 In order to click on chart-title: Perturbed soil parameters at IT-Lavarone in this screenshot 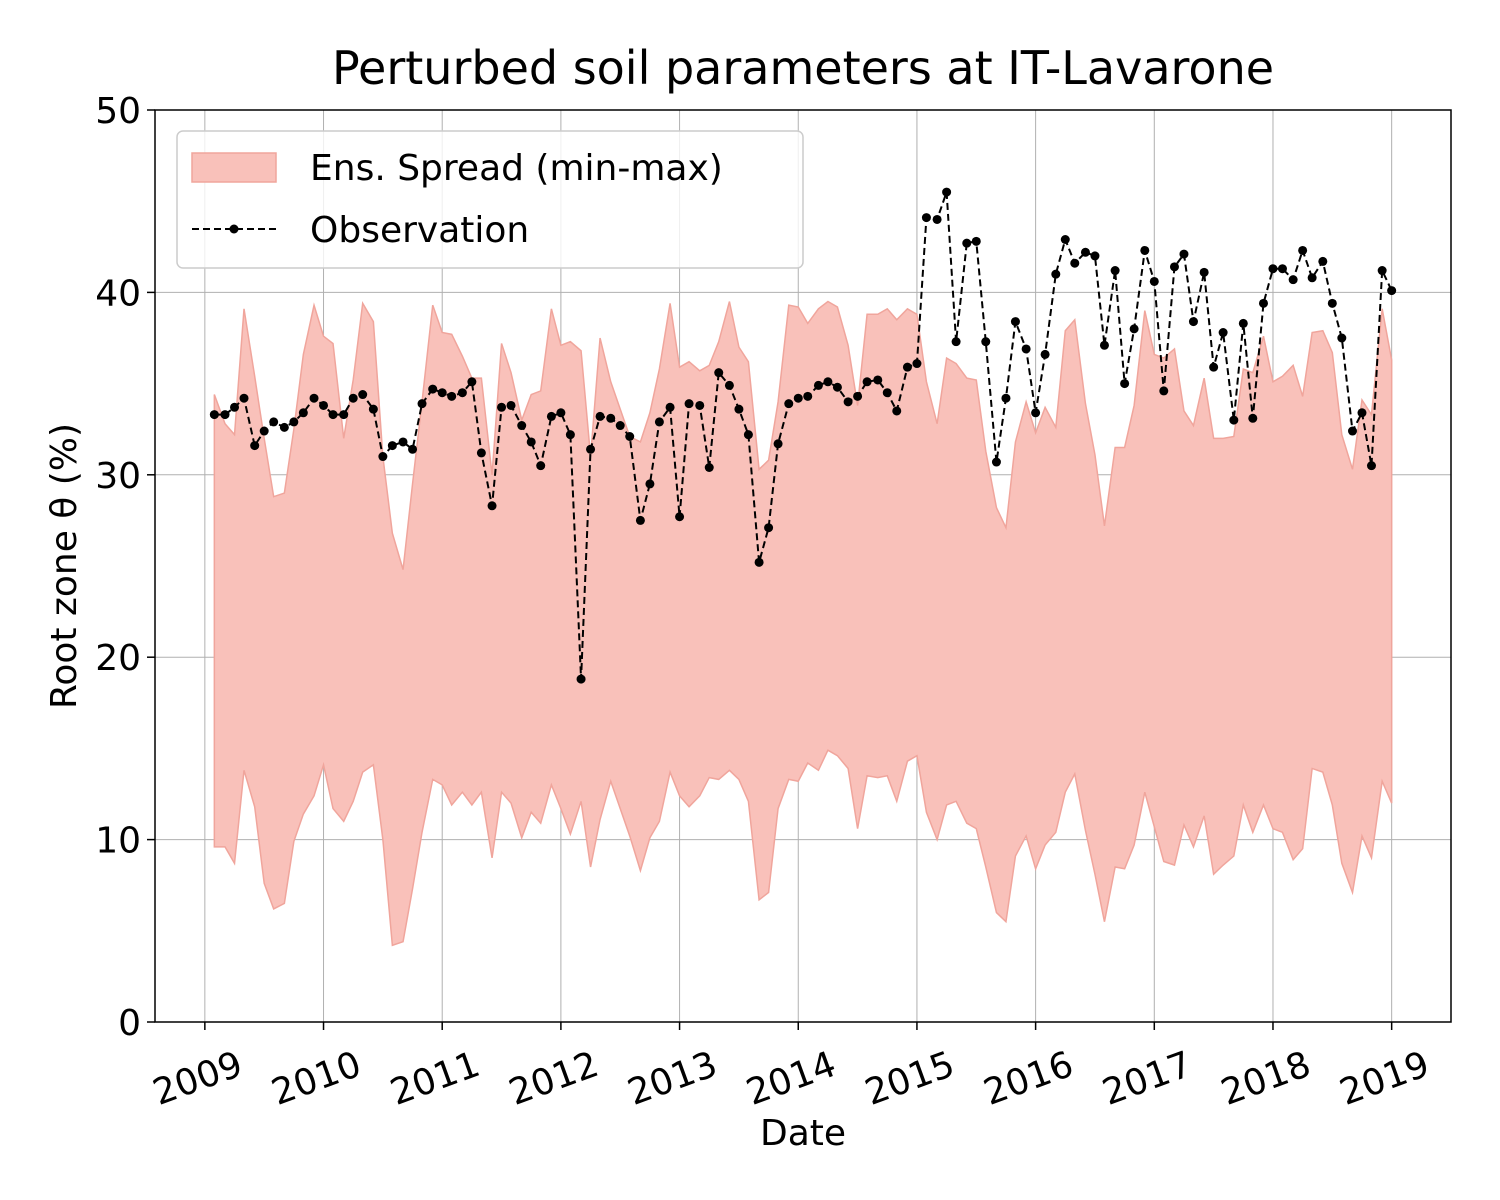, I will do `click(803, 68)`.